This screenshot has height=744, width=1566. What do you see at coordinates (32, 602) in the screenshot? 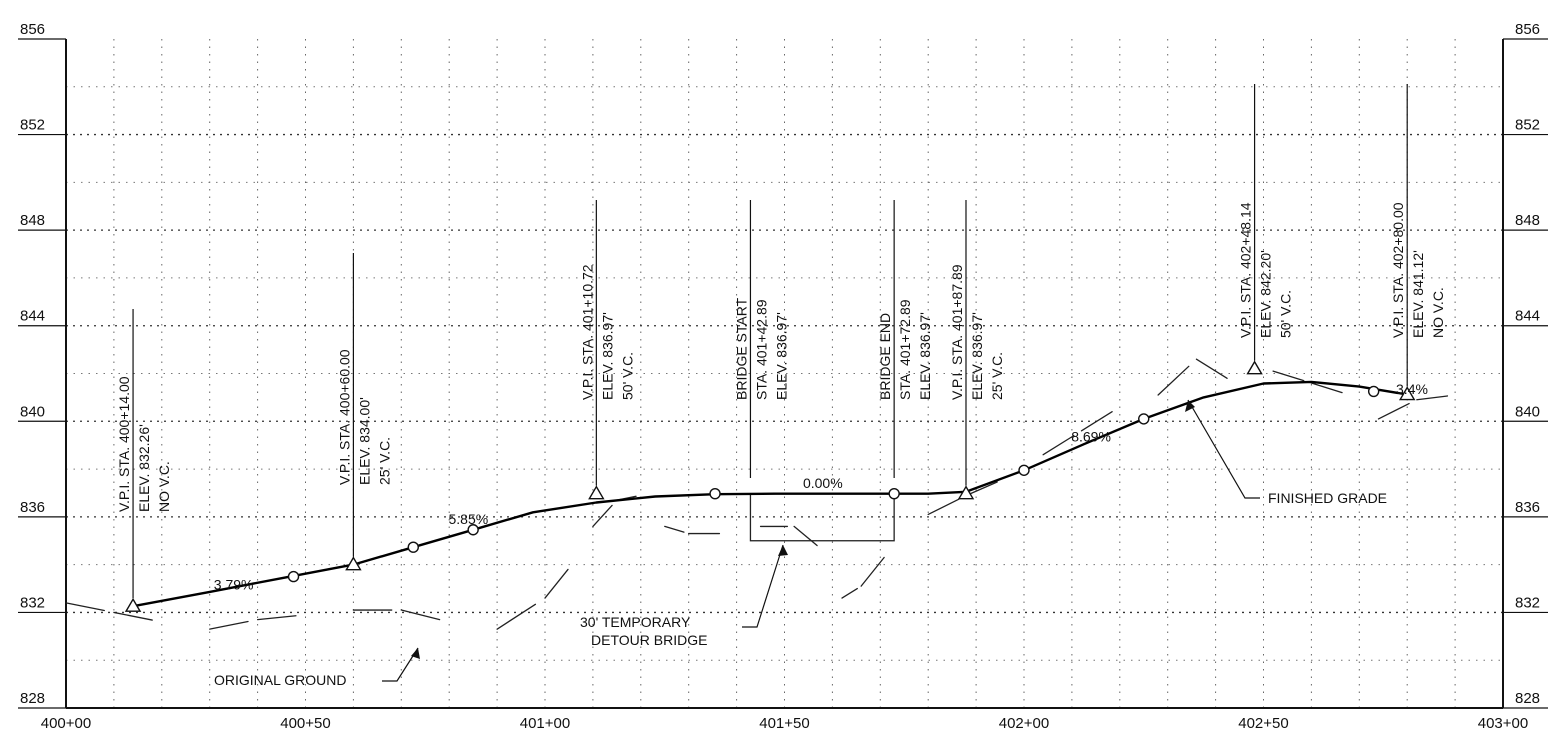
I see `y-tick-label-left: 832` at bounding box center [32, 602].